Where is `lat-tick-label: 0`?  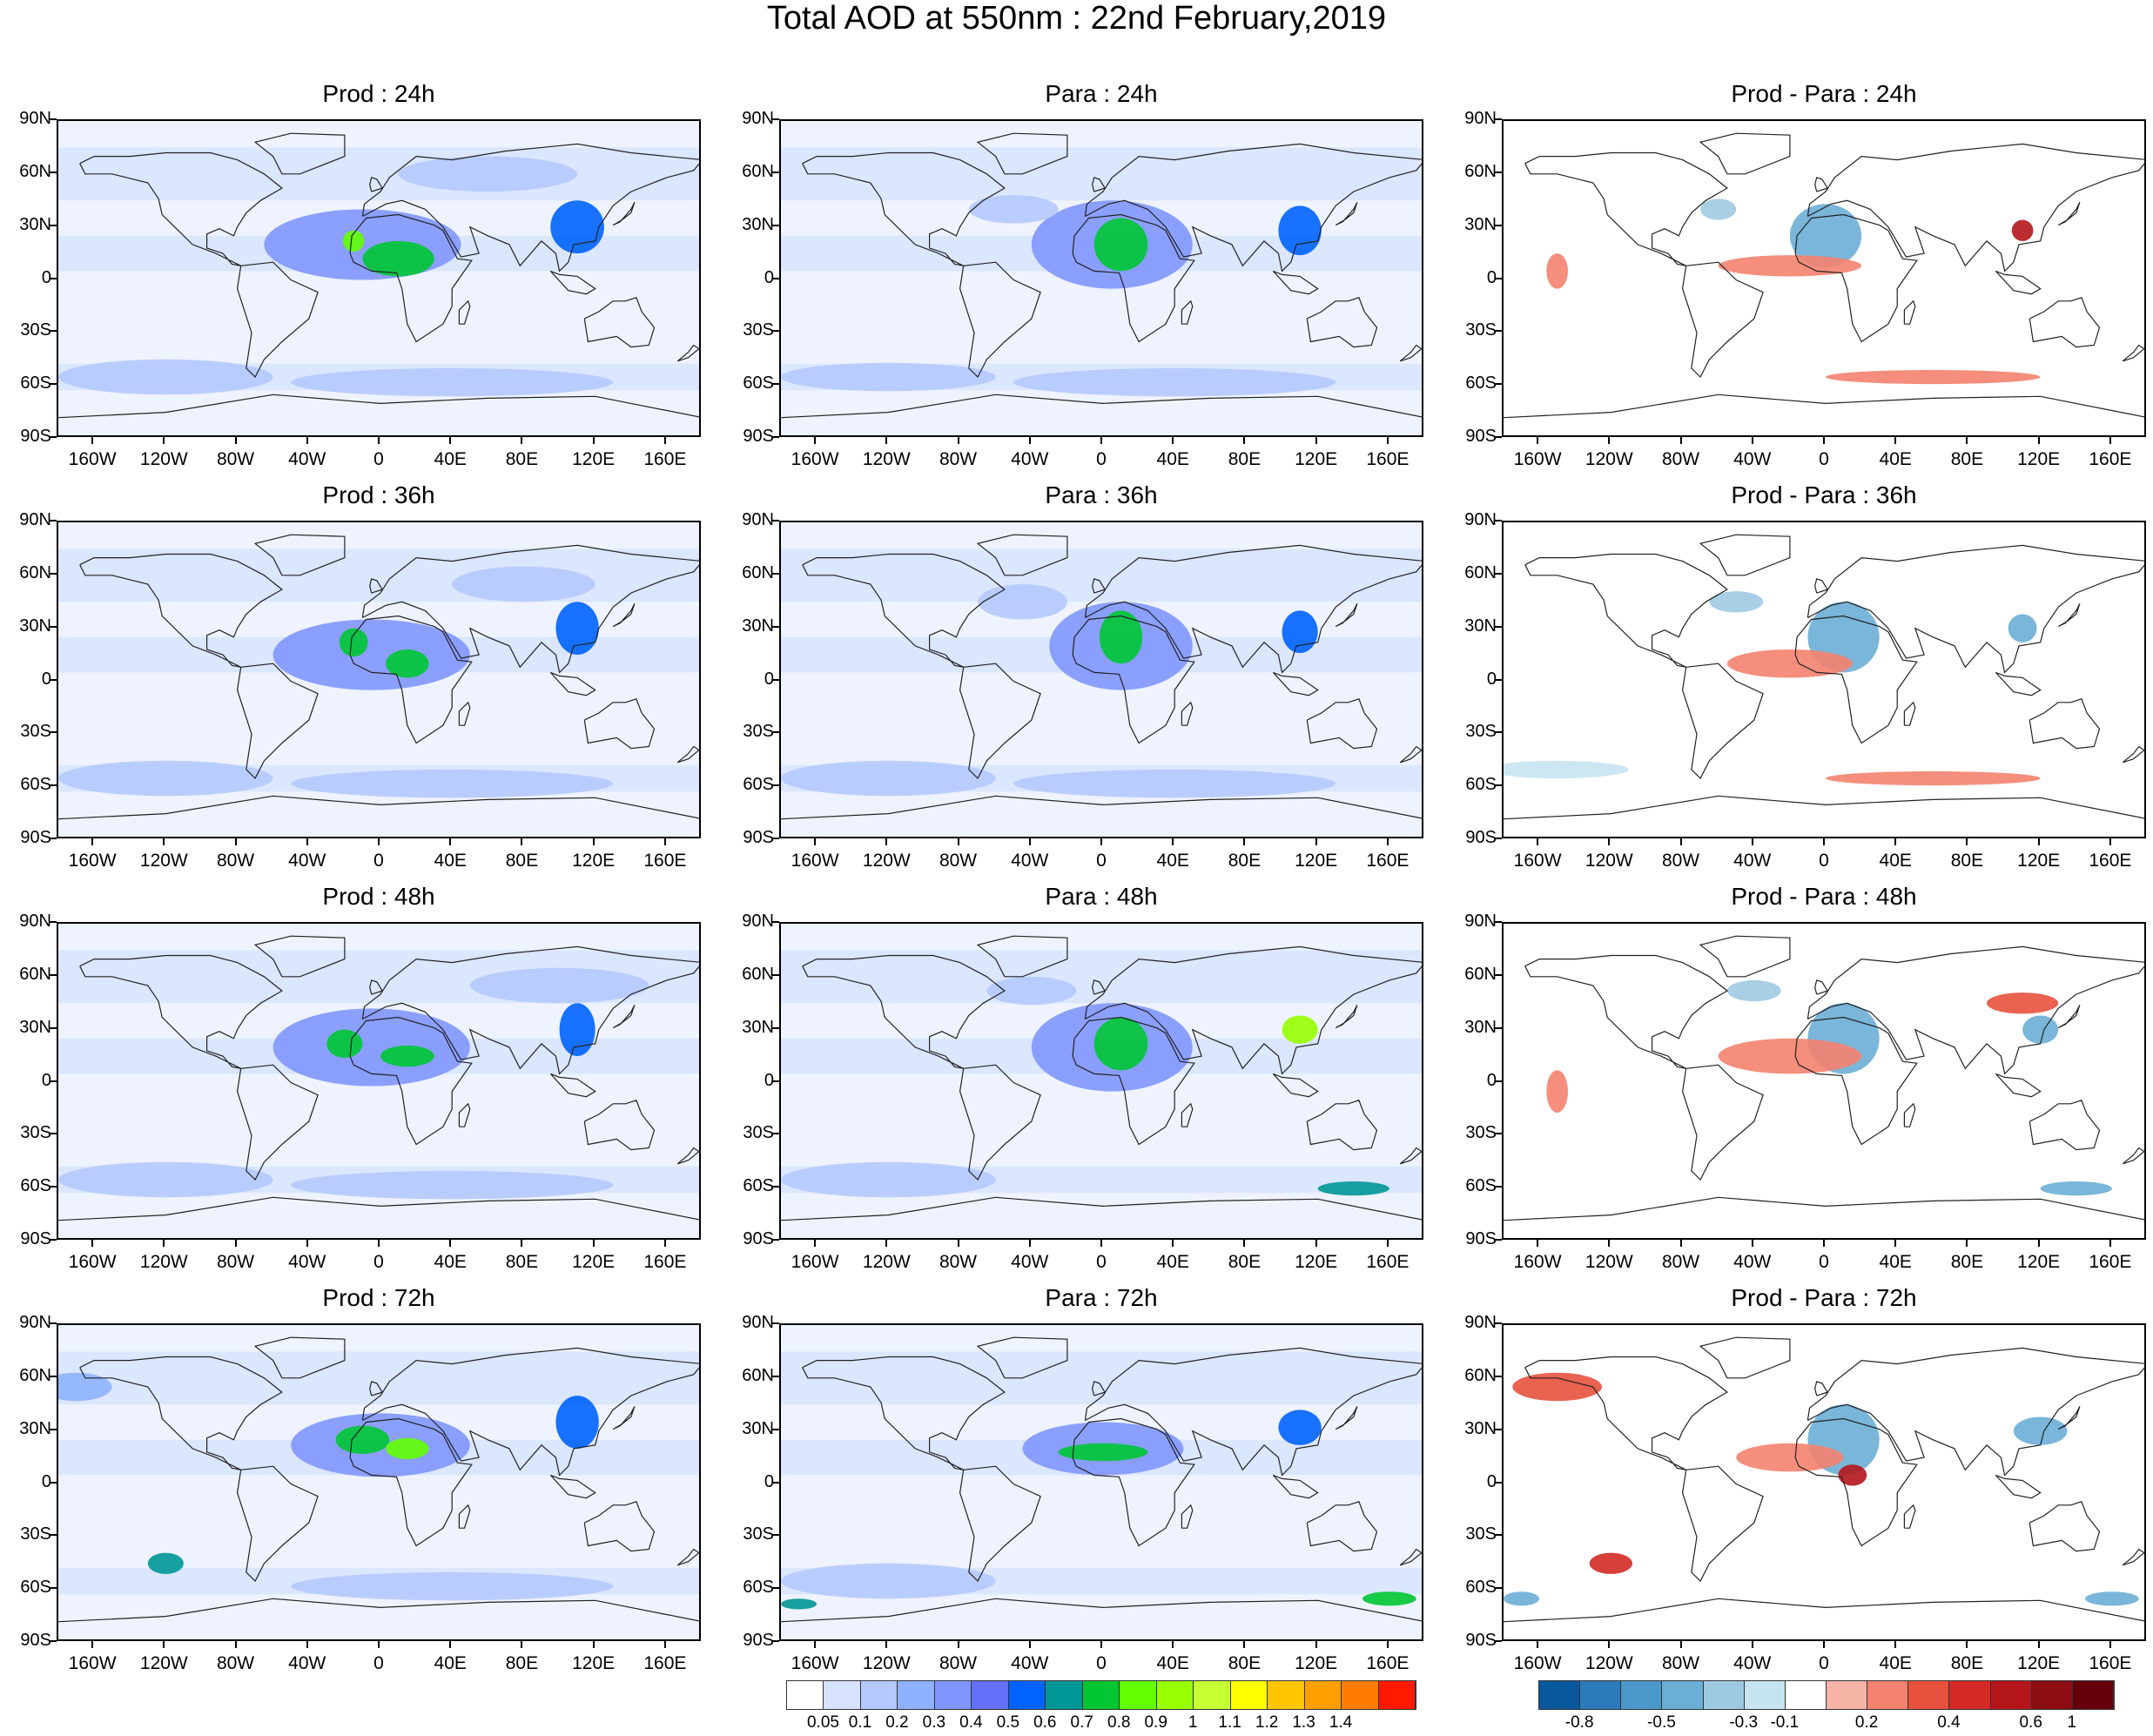
lat-tick-label: 0 is located at coordinates (1491, 277).